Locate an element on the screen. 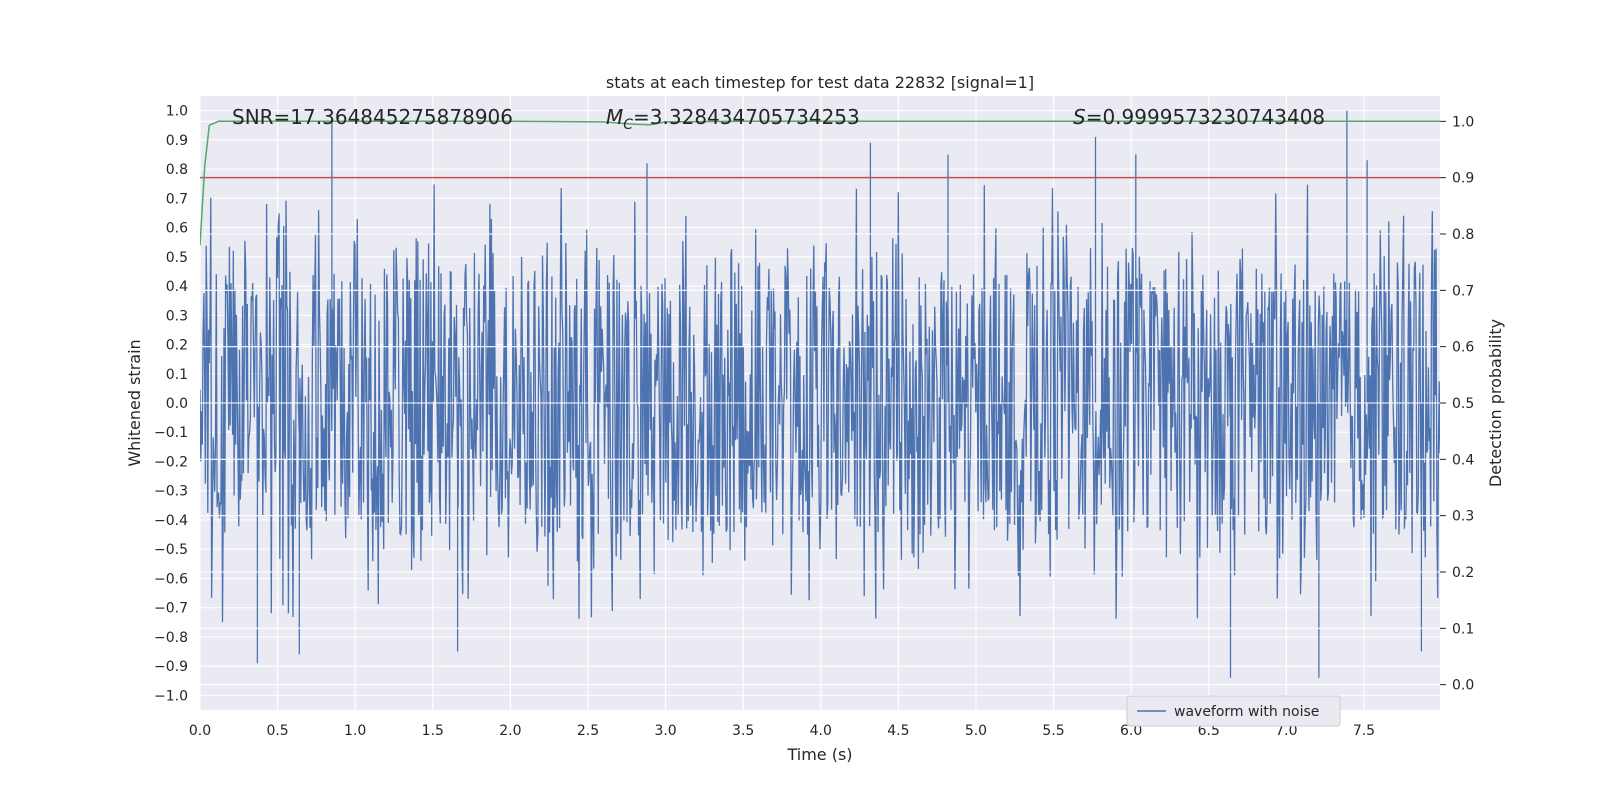  y2-tick-label: 0.1 is located at coordinates (1463, 629).